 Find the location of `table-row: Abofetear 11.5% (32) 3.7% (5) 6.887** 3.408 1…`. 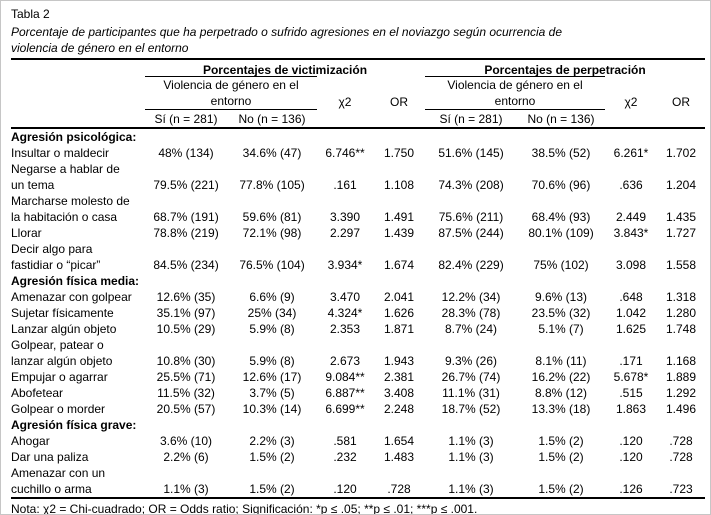

table-row: Abofetear 11.5% (32) 3.7% (5) 6.887** 3.408 1… is located at coordinates (358, 393).